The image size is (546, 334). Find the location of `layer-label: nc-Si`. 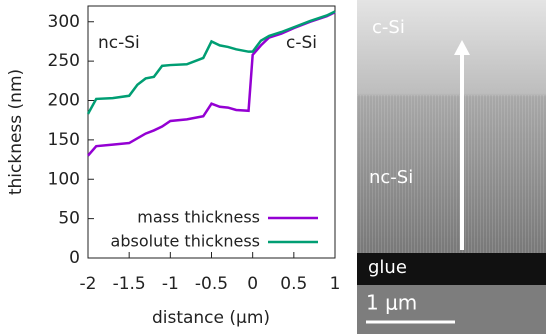

layer-label: nc-Si is located at coordinates (391, 177).